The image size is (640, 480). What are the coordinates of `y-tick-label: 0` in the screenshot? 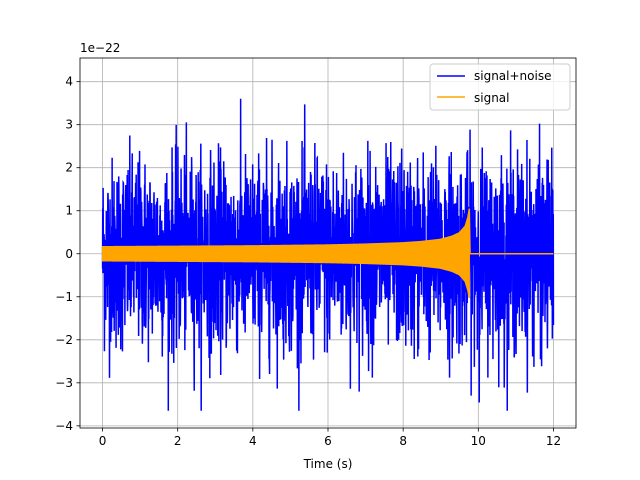 It's located at (69, 254).